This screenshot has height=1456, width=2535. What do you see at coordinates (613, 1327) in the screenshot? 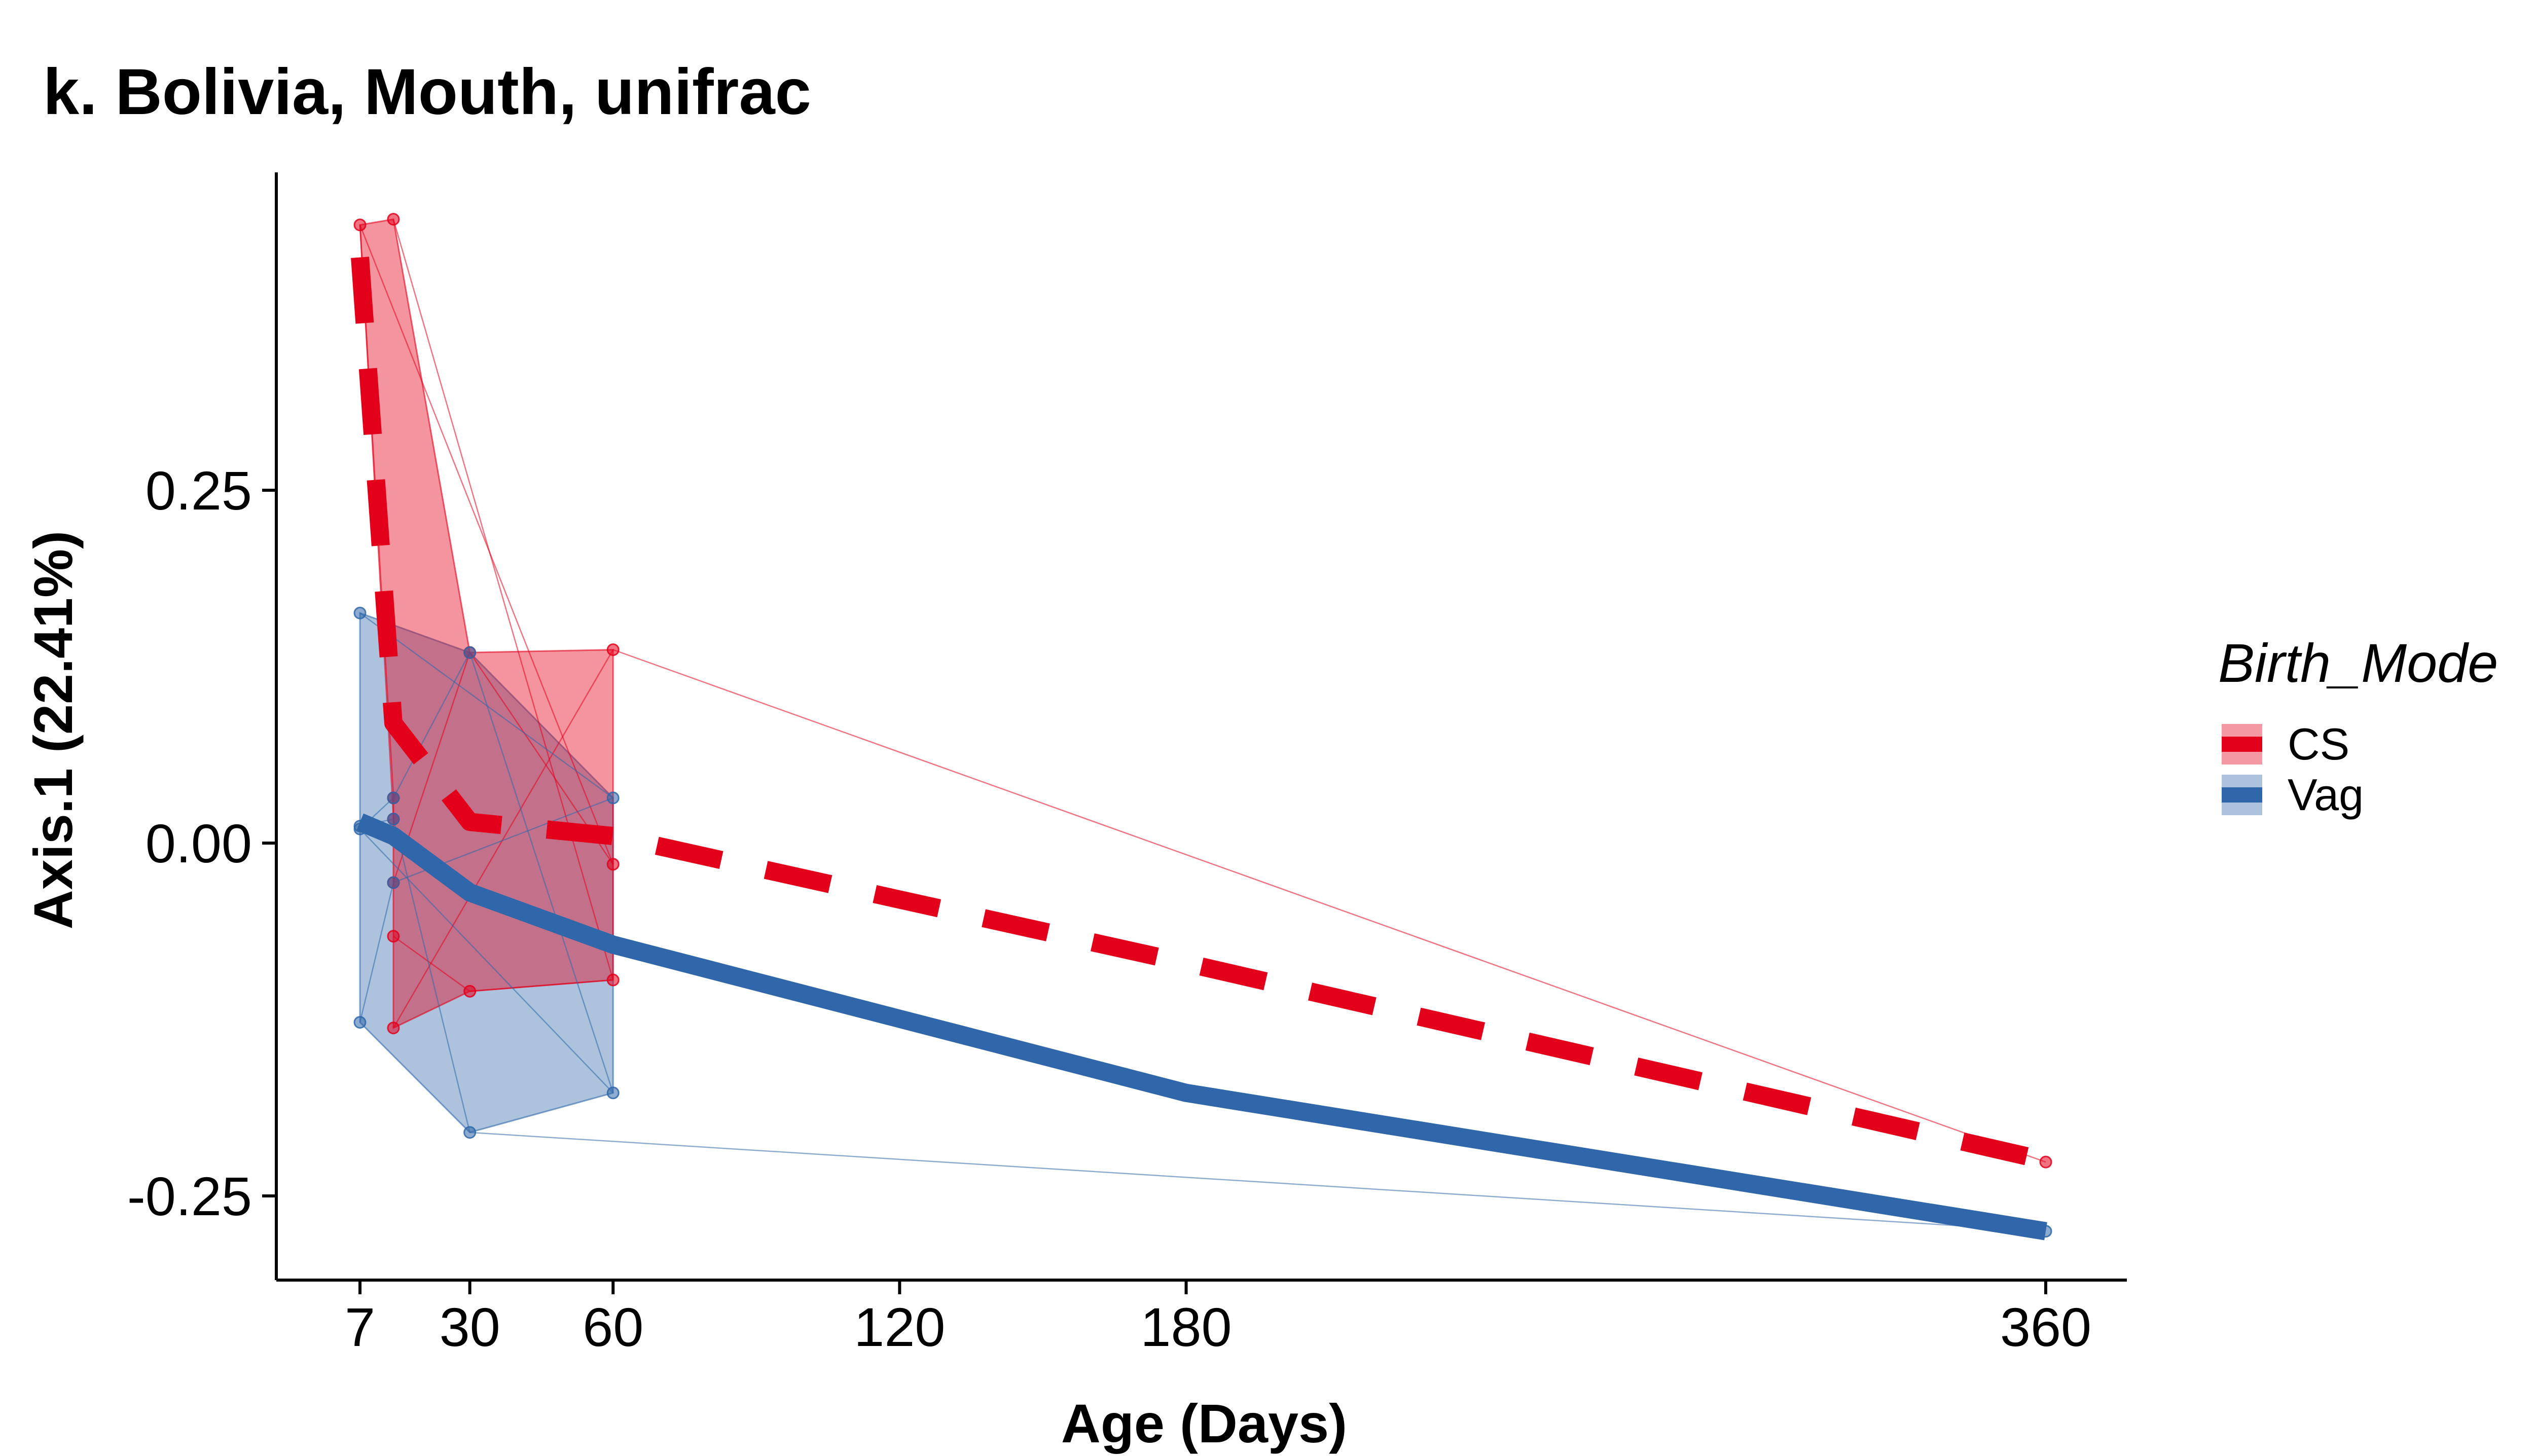
I see `x-tick-label: 60` at bounding box center [613, 1327].